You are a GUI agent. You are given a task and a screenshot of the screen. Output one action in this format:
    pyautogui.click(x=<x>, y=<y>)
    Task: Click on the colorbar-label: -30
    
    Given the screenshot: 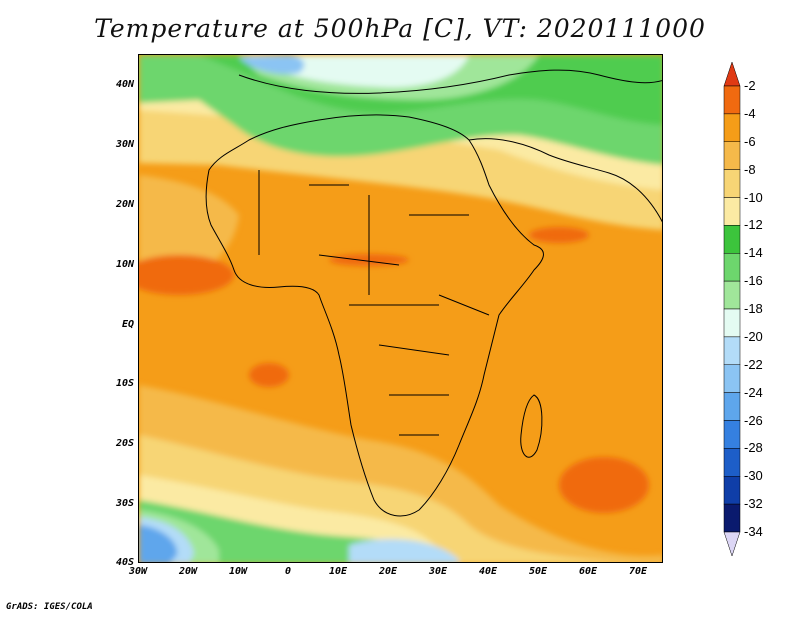 What is the action you would take?
    pyautogui.click(x=753, y=476)
    